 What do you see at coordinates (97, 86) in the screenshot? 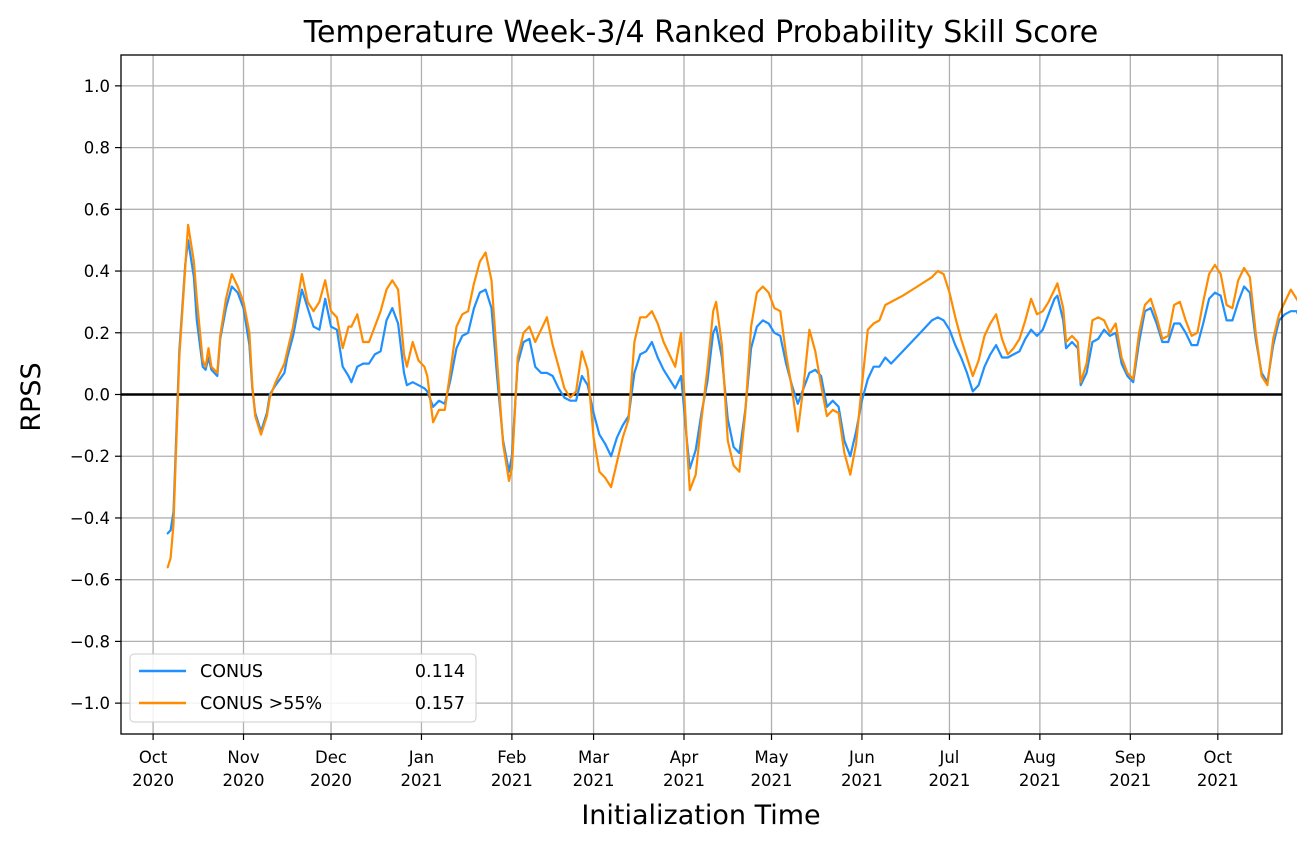
I see `y-tick-label: 1.0` at bounding box center [97, 86].